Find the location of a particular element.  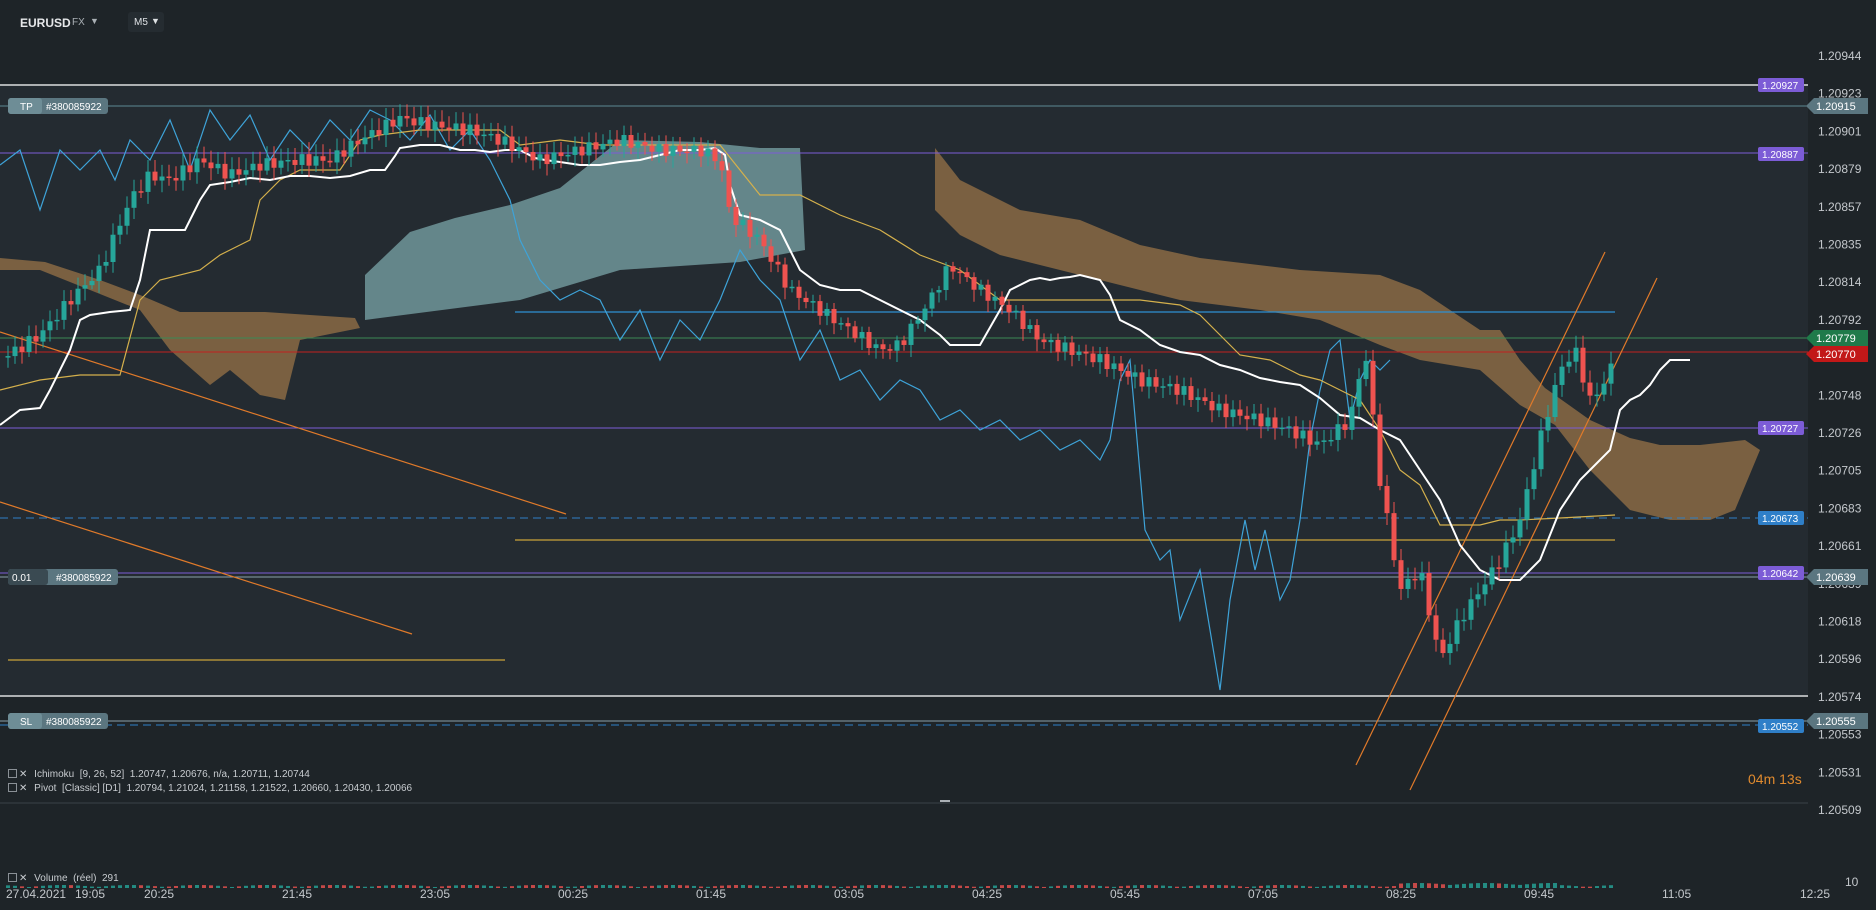

time-axis-tick: 00:25 is located at coordinates (573, 894).